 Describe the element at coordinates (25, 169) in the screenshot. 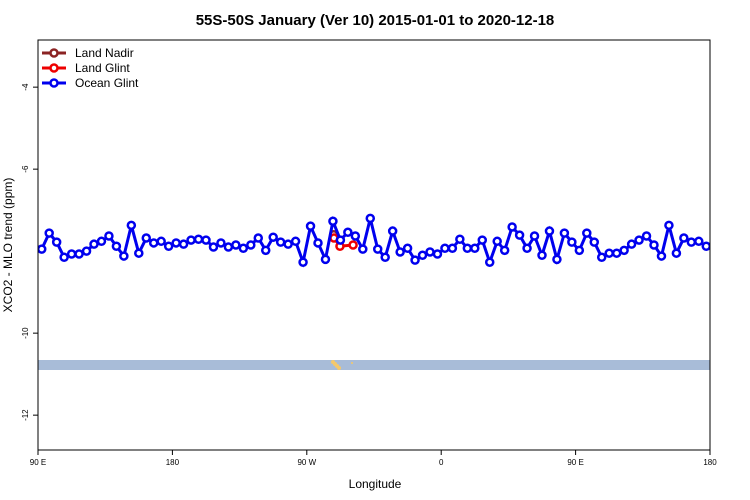

I see `y-tick-label: -6` at that location.